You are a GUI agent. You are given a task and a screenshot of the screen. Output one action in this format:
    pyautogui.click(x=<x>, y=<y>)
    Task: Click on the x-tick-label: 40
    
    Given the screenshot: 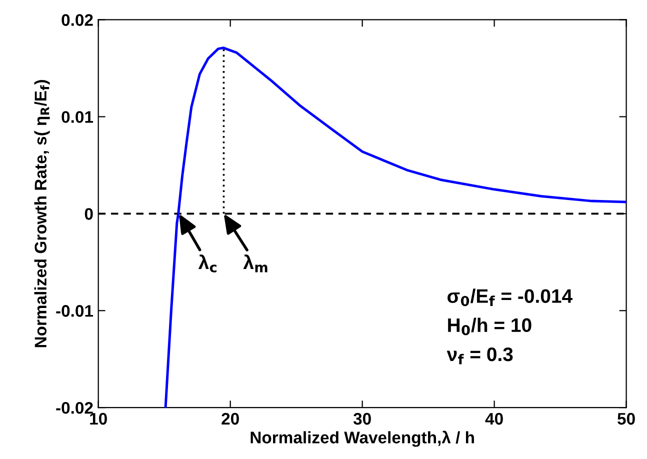 What is the action you would take?
    pyautogui.click(x=494, y=418)
    